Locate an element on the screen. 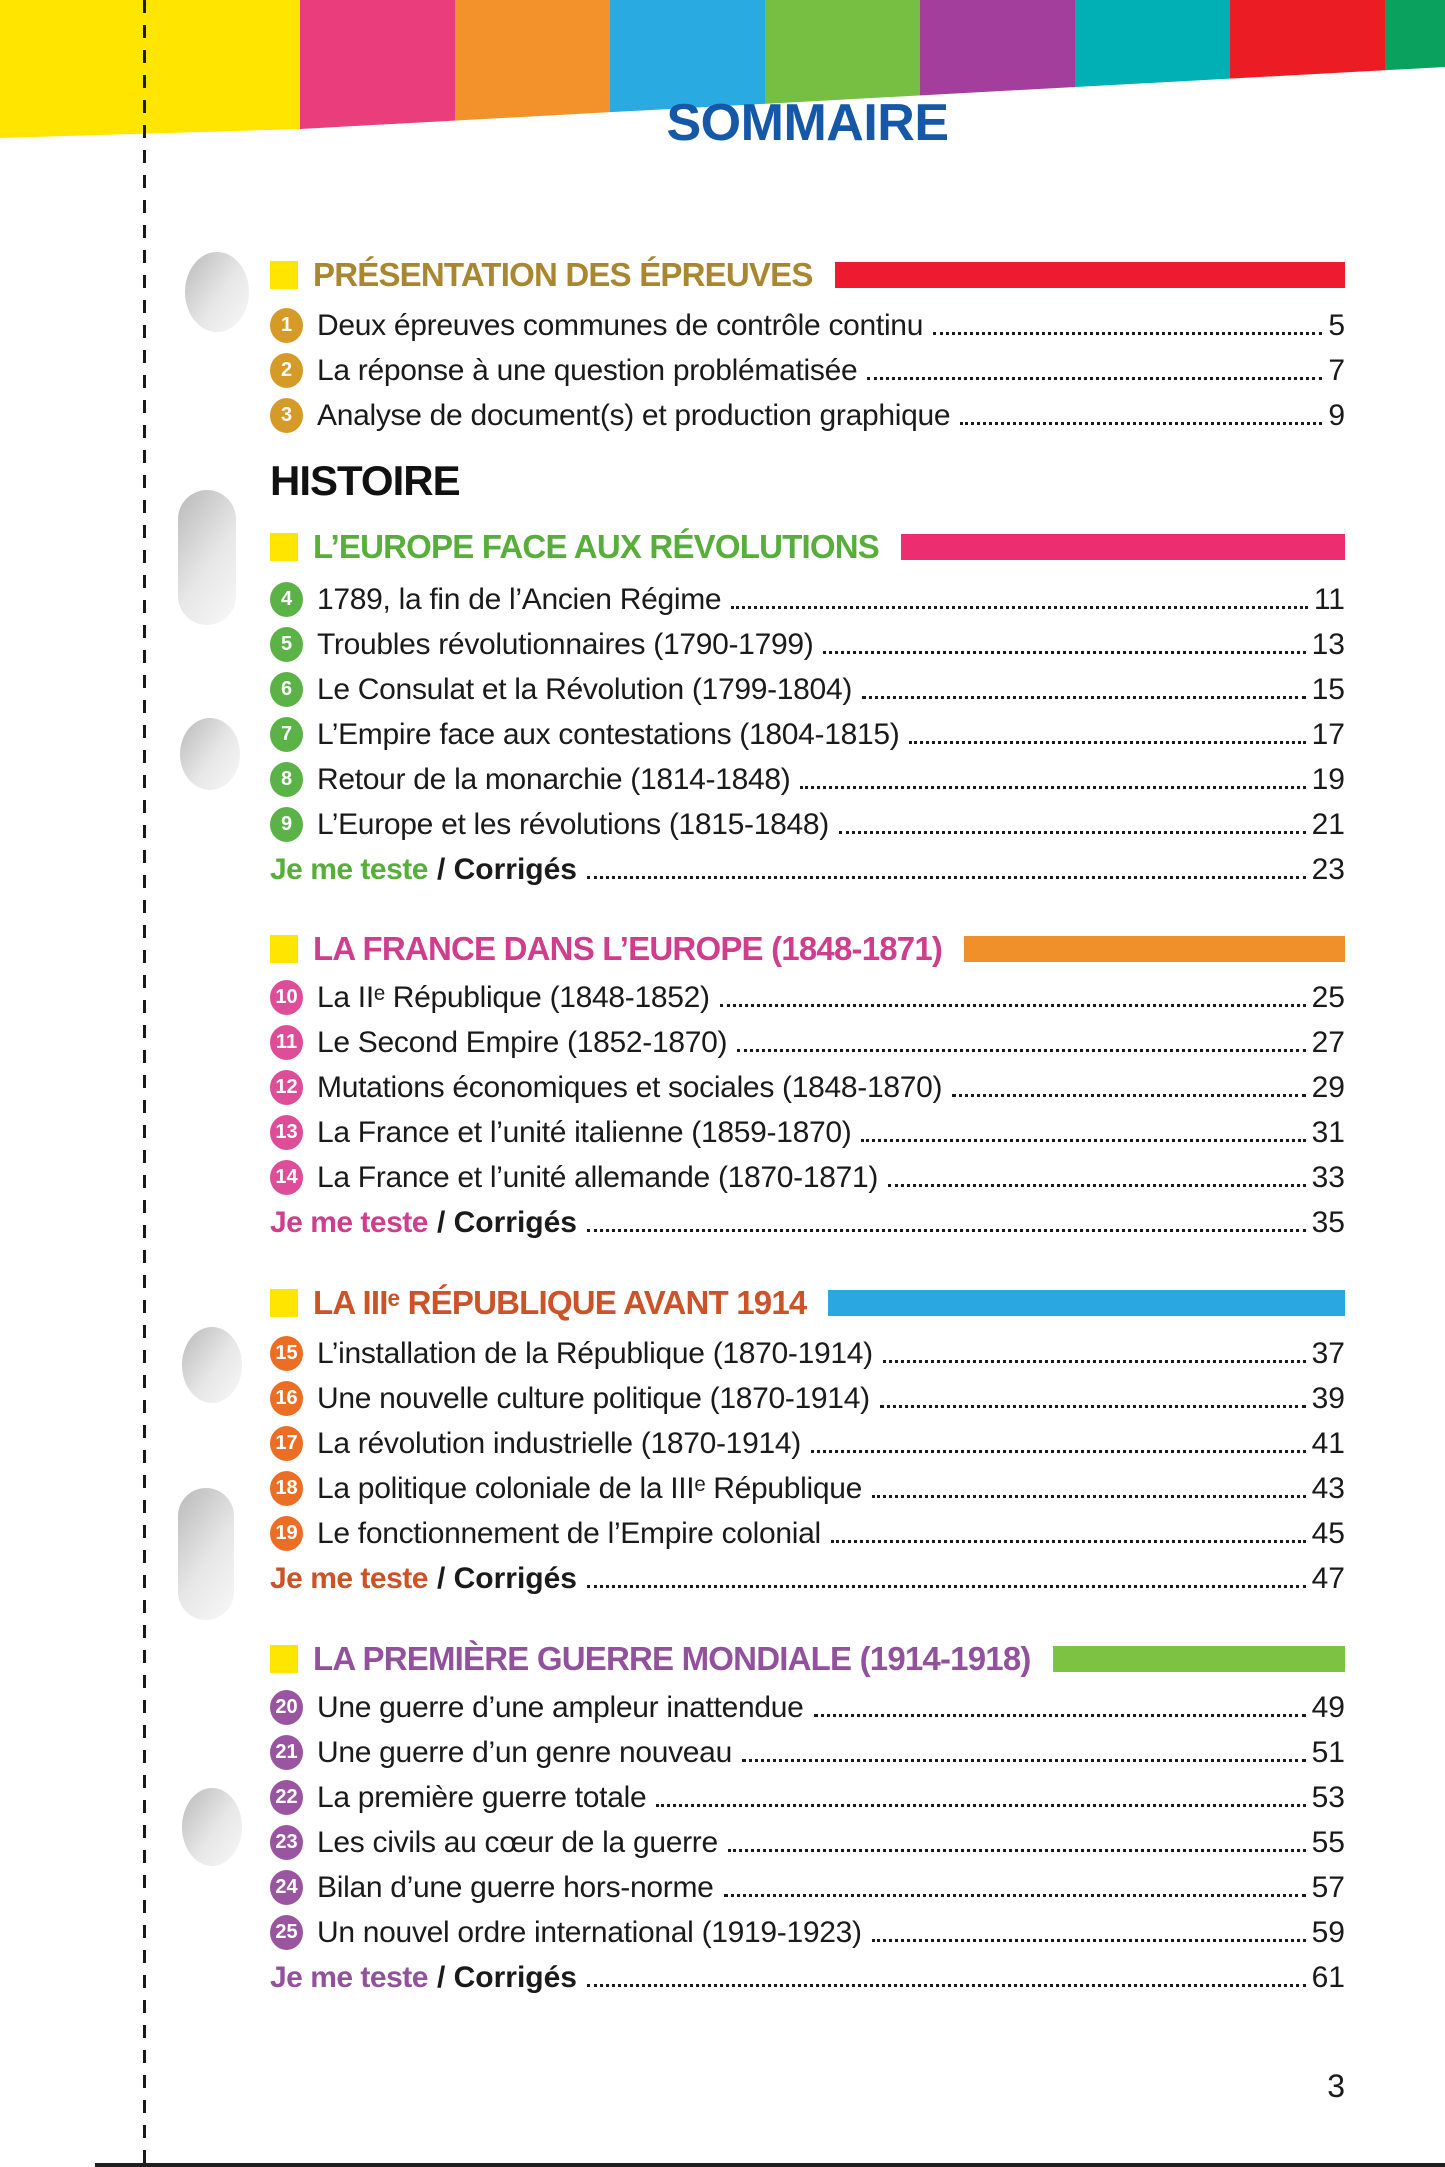 This screenshot has width=1445, height=2167. chapter-number-badge: 10 is located at coordinates (286, 997).